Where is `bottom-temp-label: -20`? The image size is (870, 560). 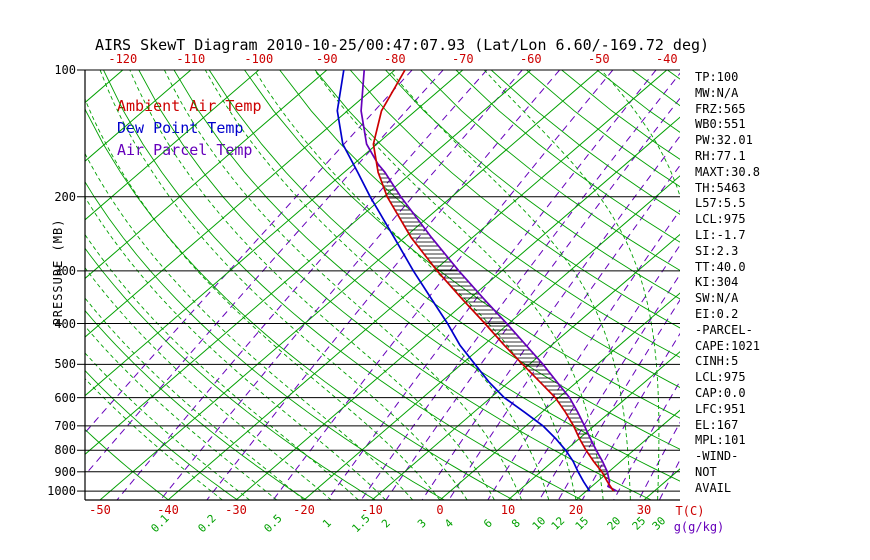 bottom-temp-label: -20 is located at coordinates (304, 510).